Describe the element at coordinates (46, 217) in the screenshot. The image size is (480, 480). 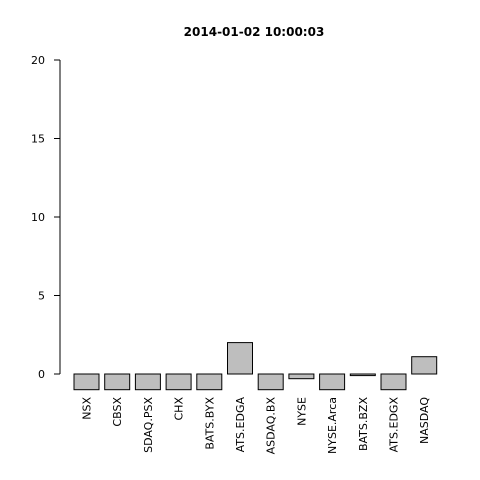
I see `y-axis: 0 5 10 15 20` at that location.